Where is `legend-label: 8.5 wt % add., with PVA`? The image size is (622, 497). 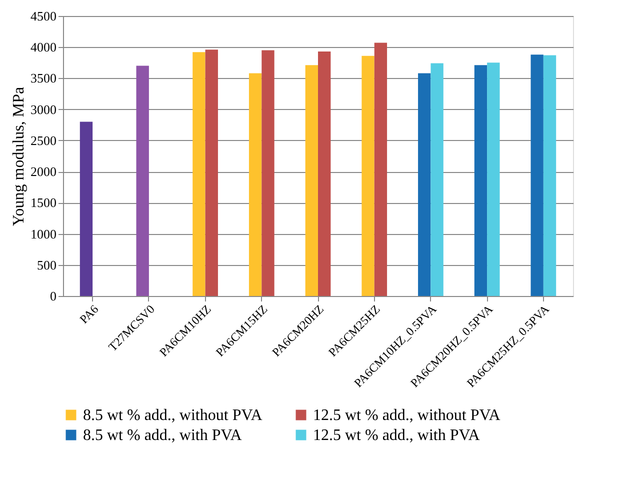
legend-label: 8.5 wt % add., with PVA is located at coordinates (162, 435).